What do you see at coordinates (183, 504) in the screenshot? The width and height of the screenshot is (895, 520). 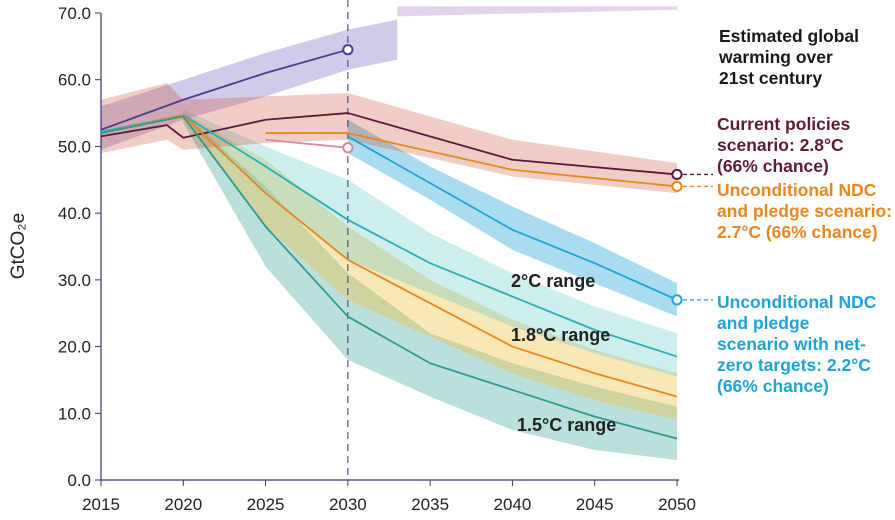 I see `x-tick-label: 2020` at bounding box center [183, 504].